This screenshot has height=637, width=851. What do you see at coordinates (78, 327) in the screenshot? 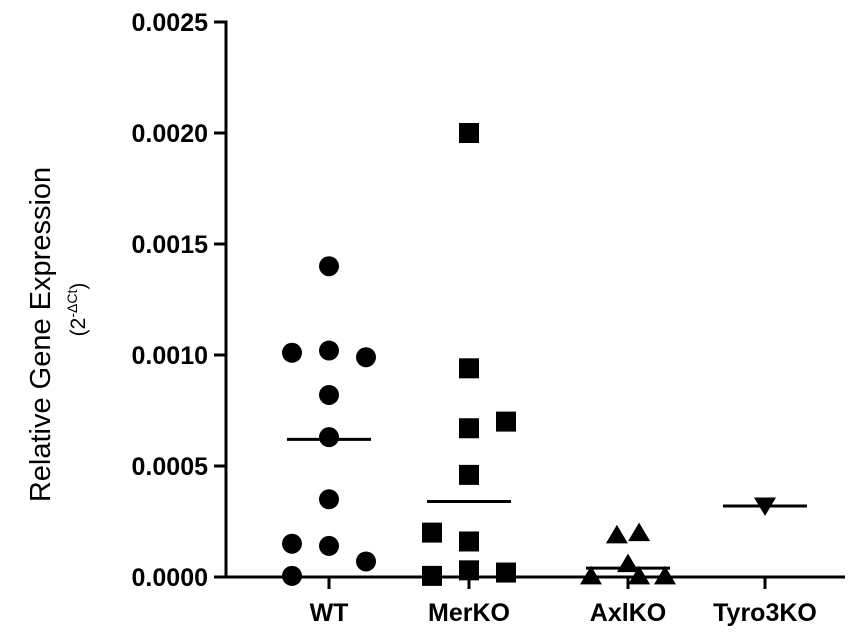
I see `y-axis-unit-open: (2` at bounding box center [78, 327].